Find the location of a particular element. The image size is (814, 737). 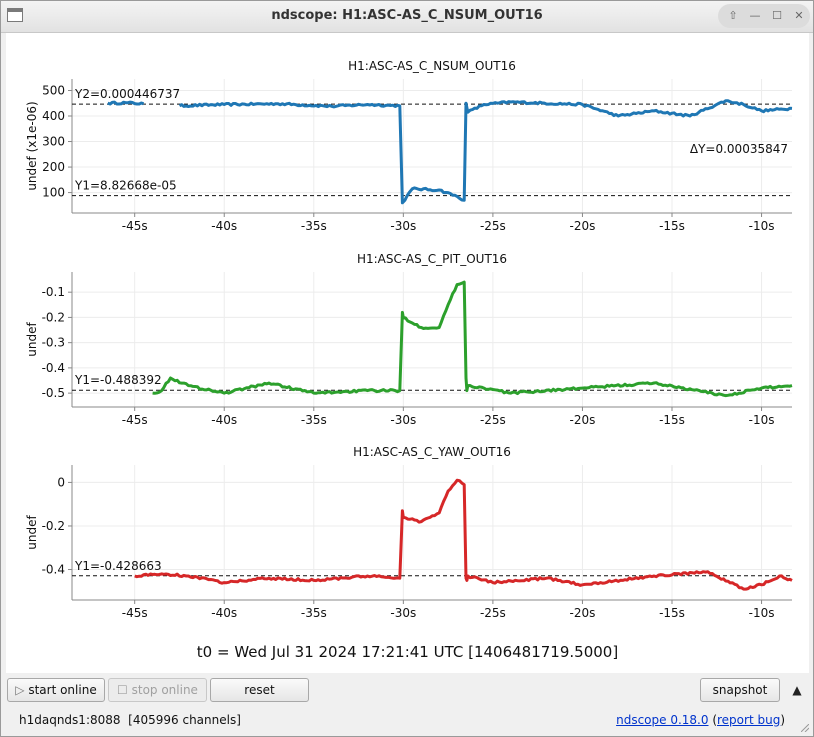

report-prefix: ( is located at coordinates (712, 720).